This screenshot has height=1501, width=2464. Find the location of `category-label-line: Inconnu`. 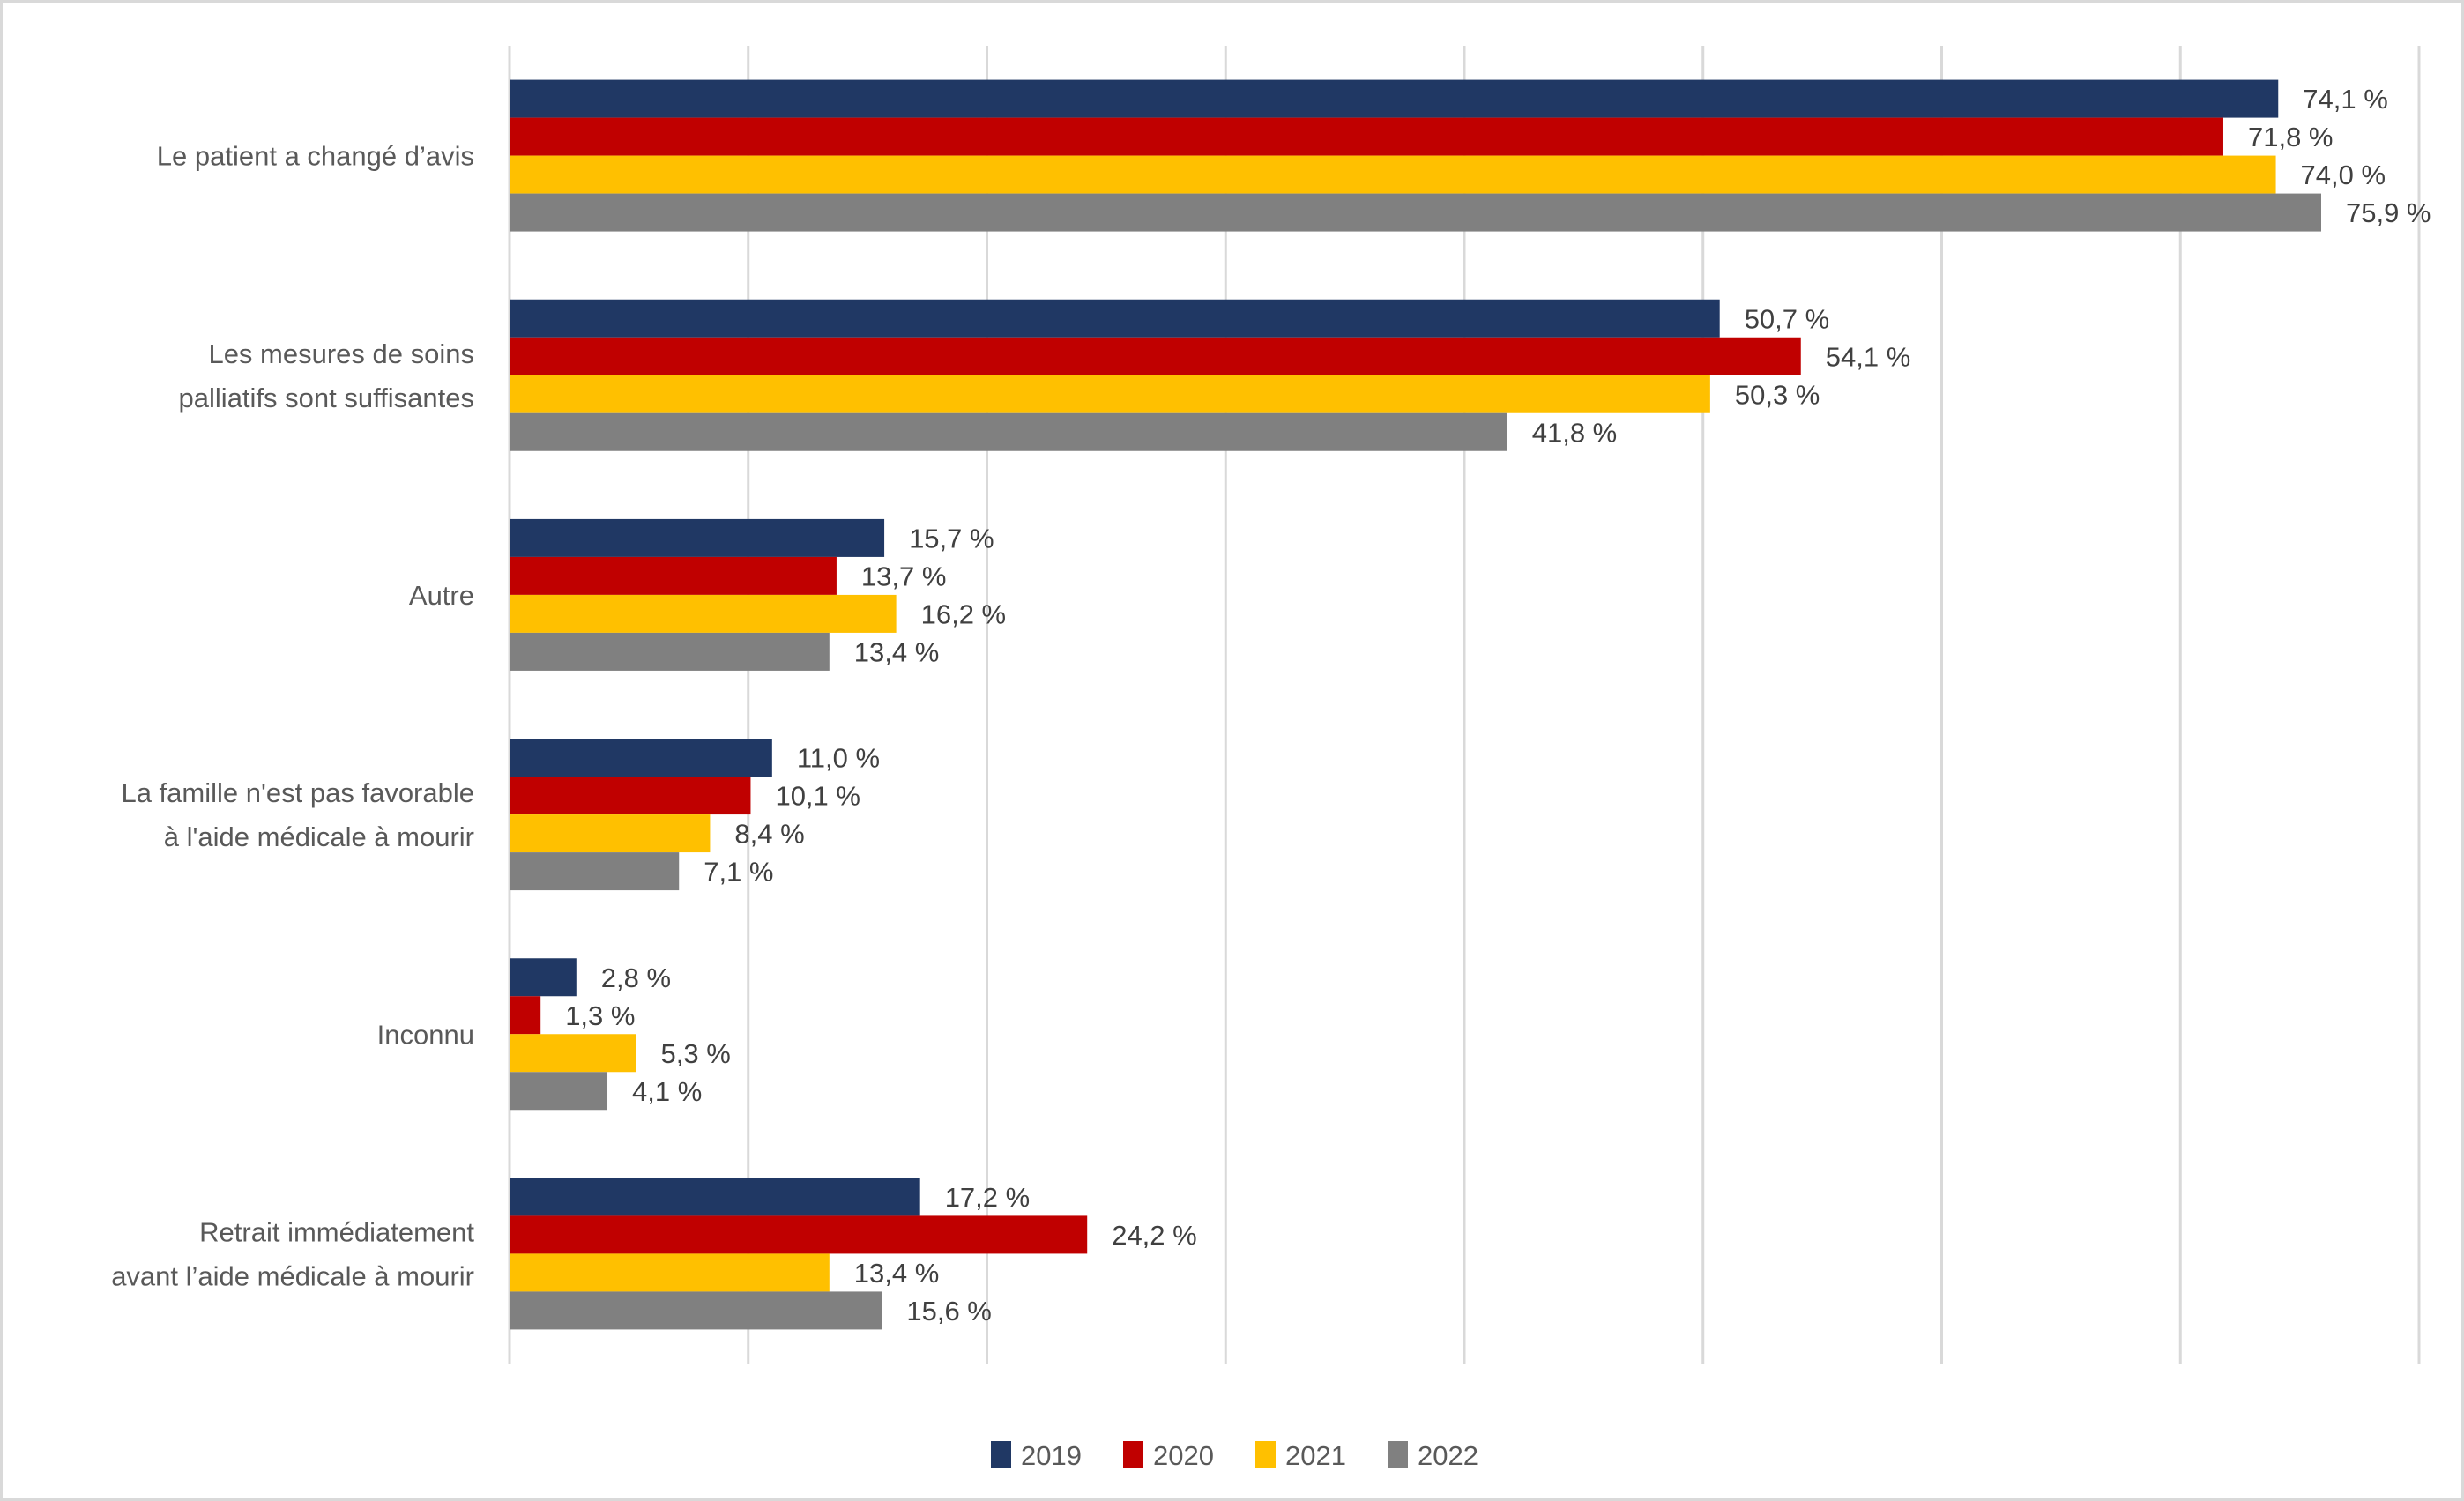

category-label-line: Inconnu is located at coordinates (425, 1034).